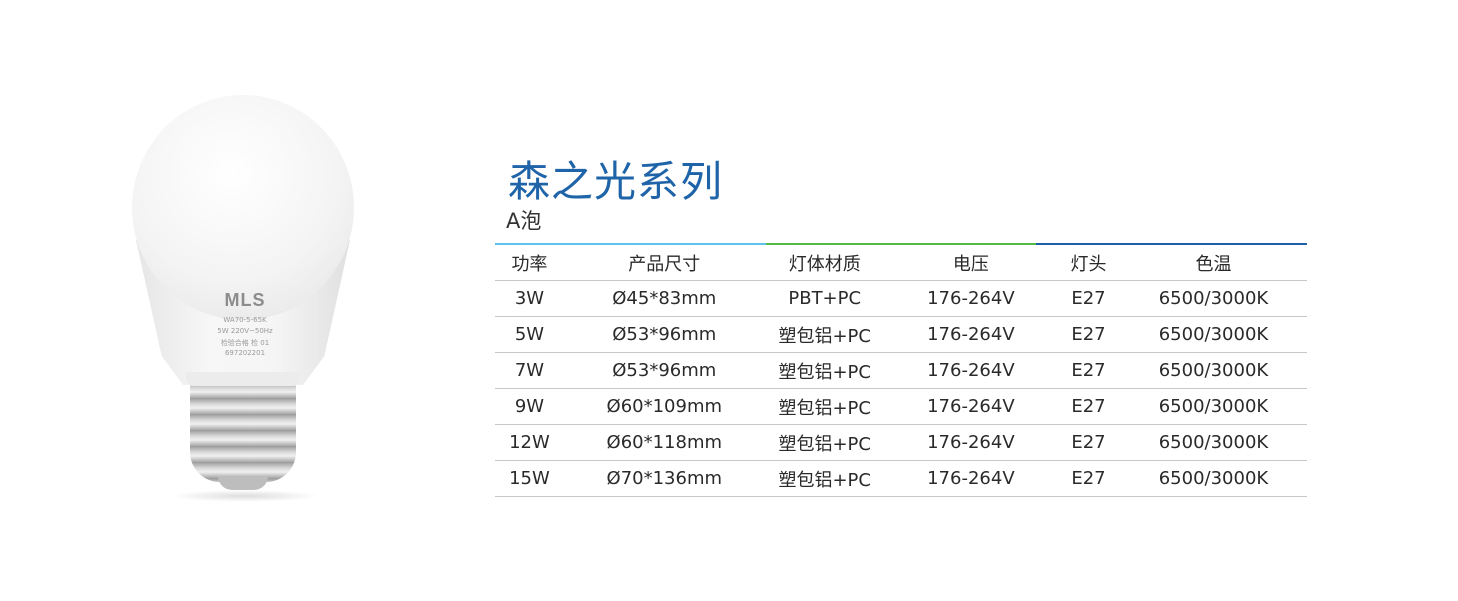  What do you see at coordinates (529, 334) in the screenshot?
I see `table-cell: 5W` at bounding box center [529, 334].